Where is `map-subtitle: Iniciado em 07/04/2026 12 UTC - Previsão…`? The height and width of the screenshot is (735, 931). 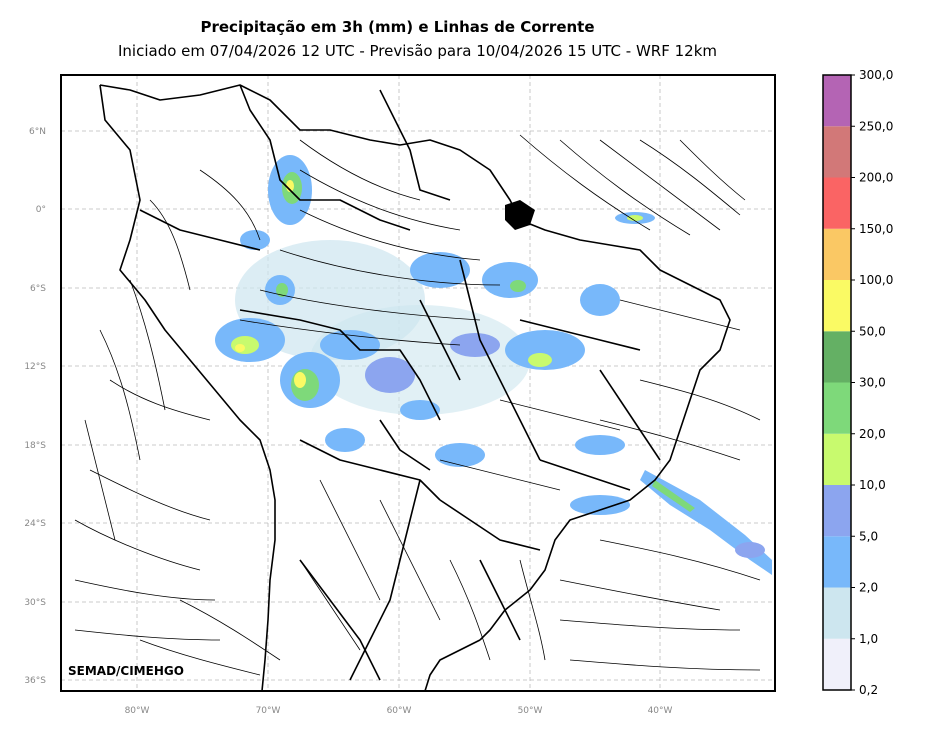
map-subtitle: Iniciado em 07/04/2026 12 UTC - Previsão… is located at coordinates (417, 51).